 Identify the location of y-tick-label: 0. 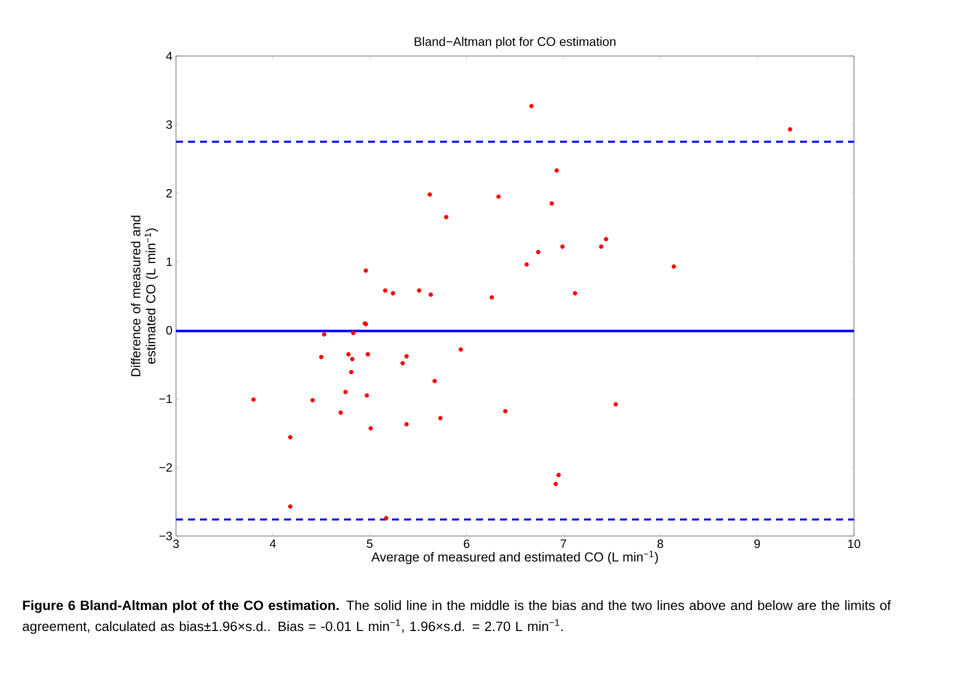
(169, 330).